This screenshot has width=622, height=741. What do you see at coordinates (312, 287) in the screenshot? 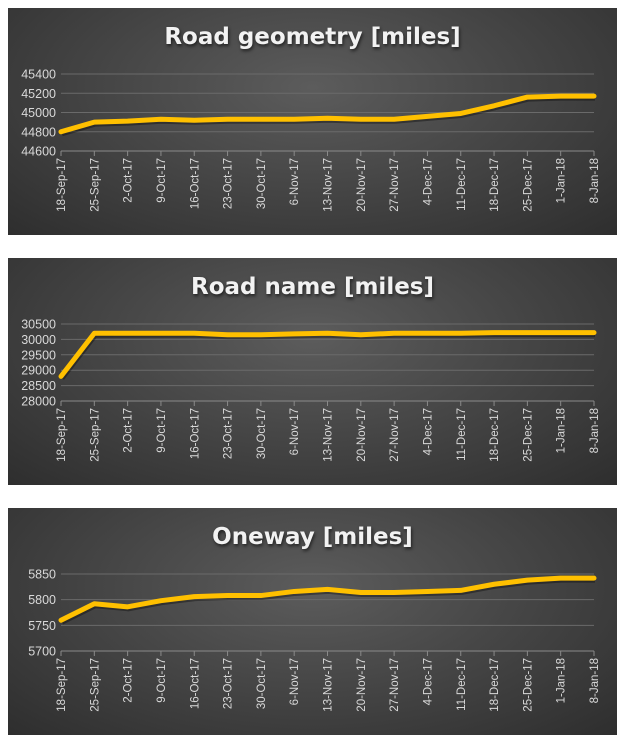
I see `chart-title: Road name [miles]` at bounding box center [312, 287].